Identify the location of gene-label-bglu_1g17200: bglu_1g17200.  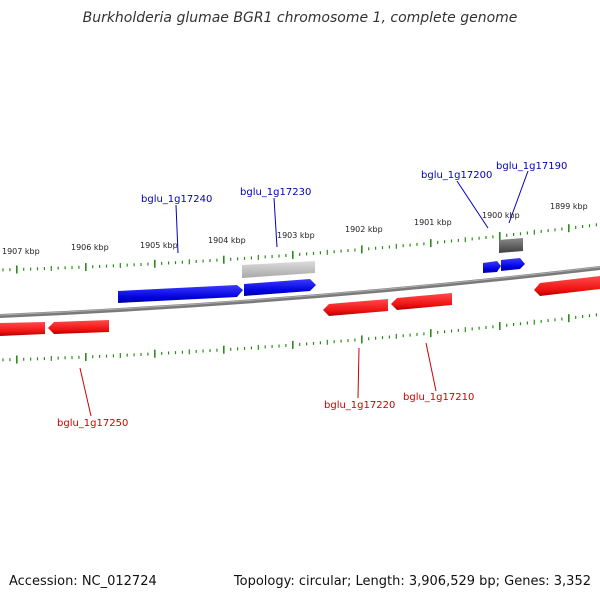
(456, 175).